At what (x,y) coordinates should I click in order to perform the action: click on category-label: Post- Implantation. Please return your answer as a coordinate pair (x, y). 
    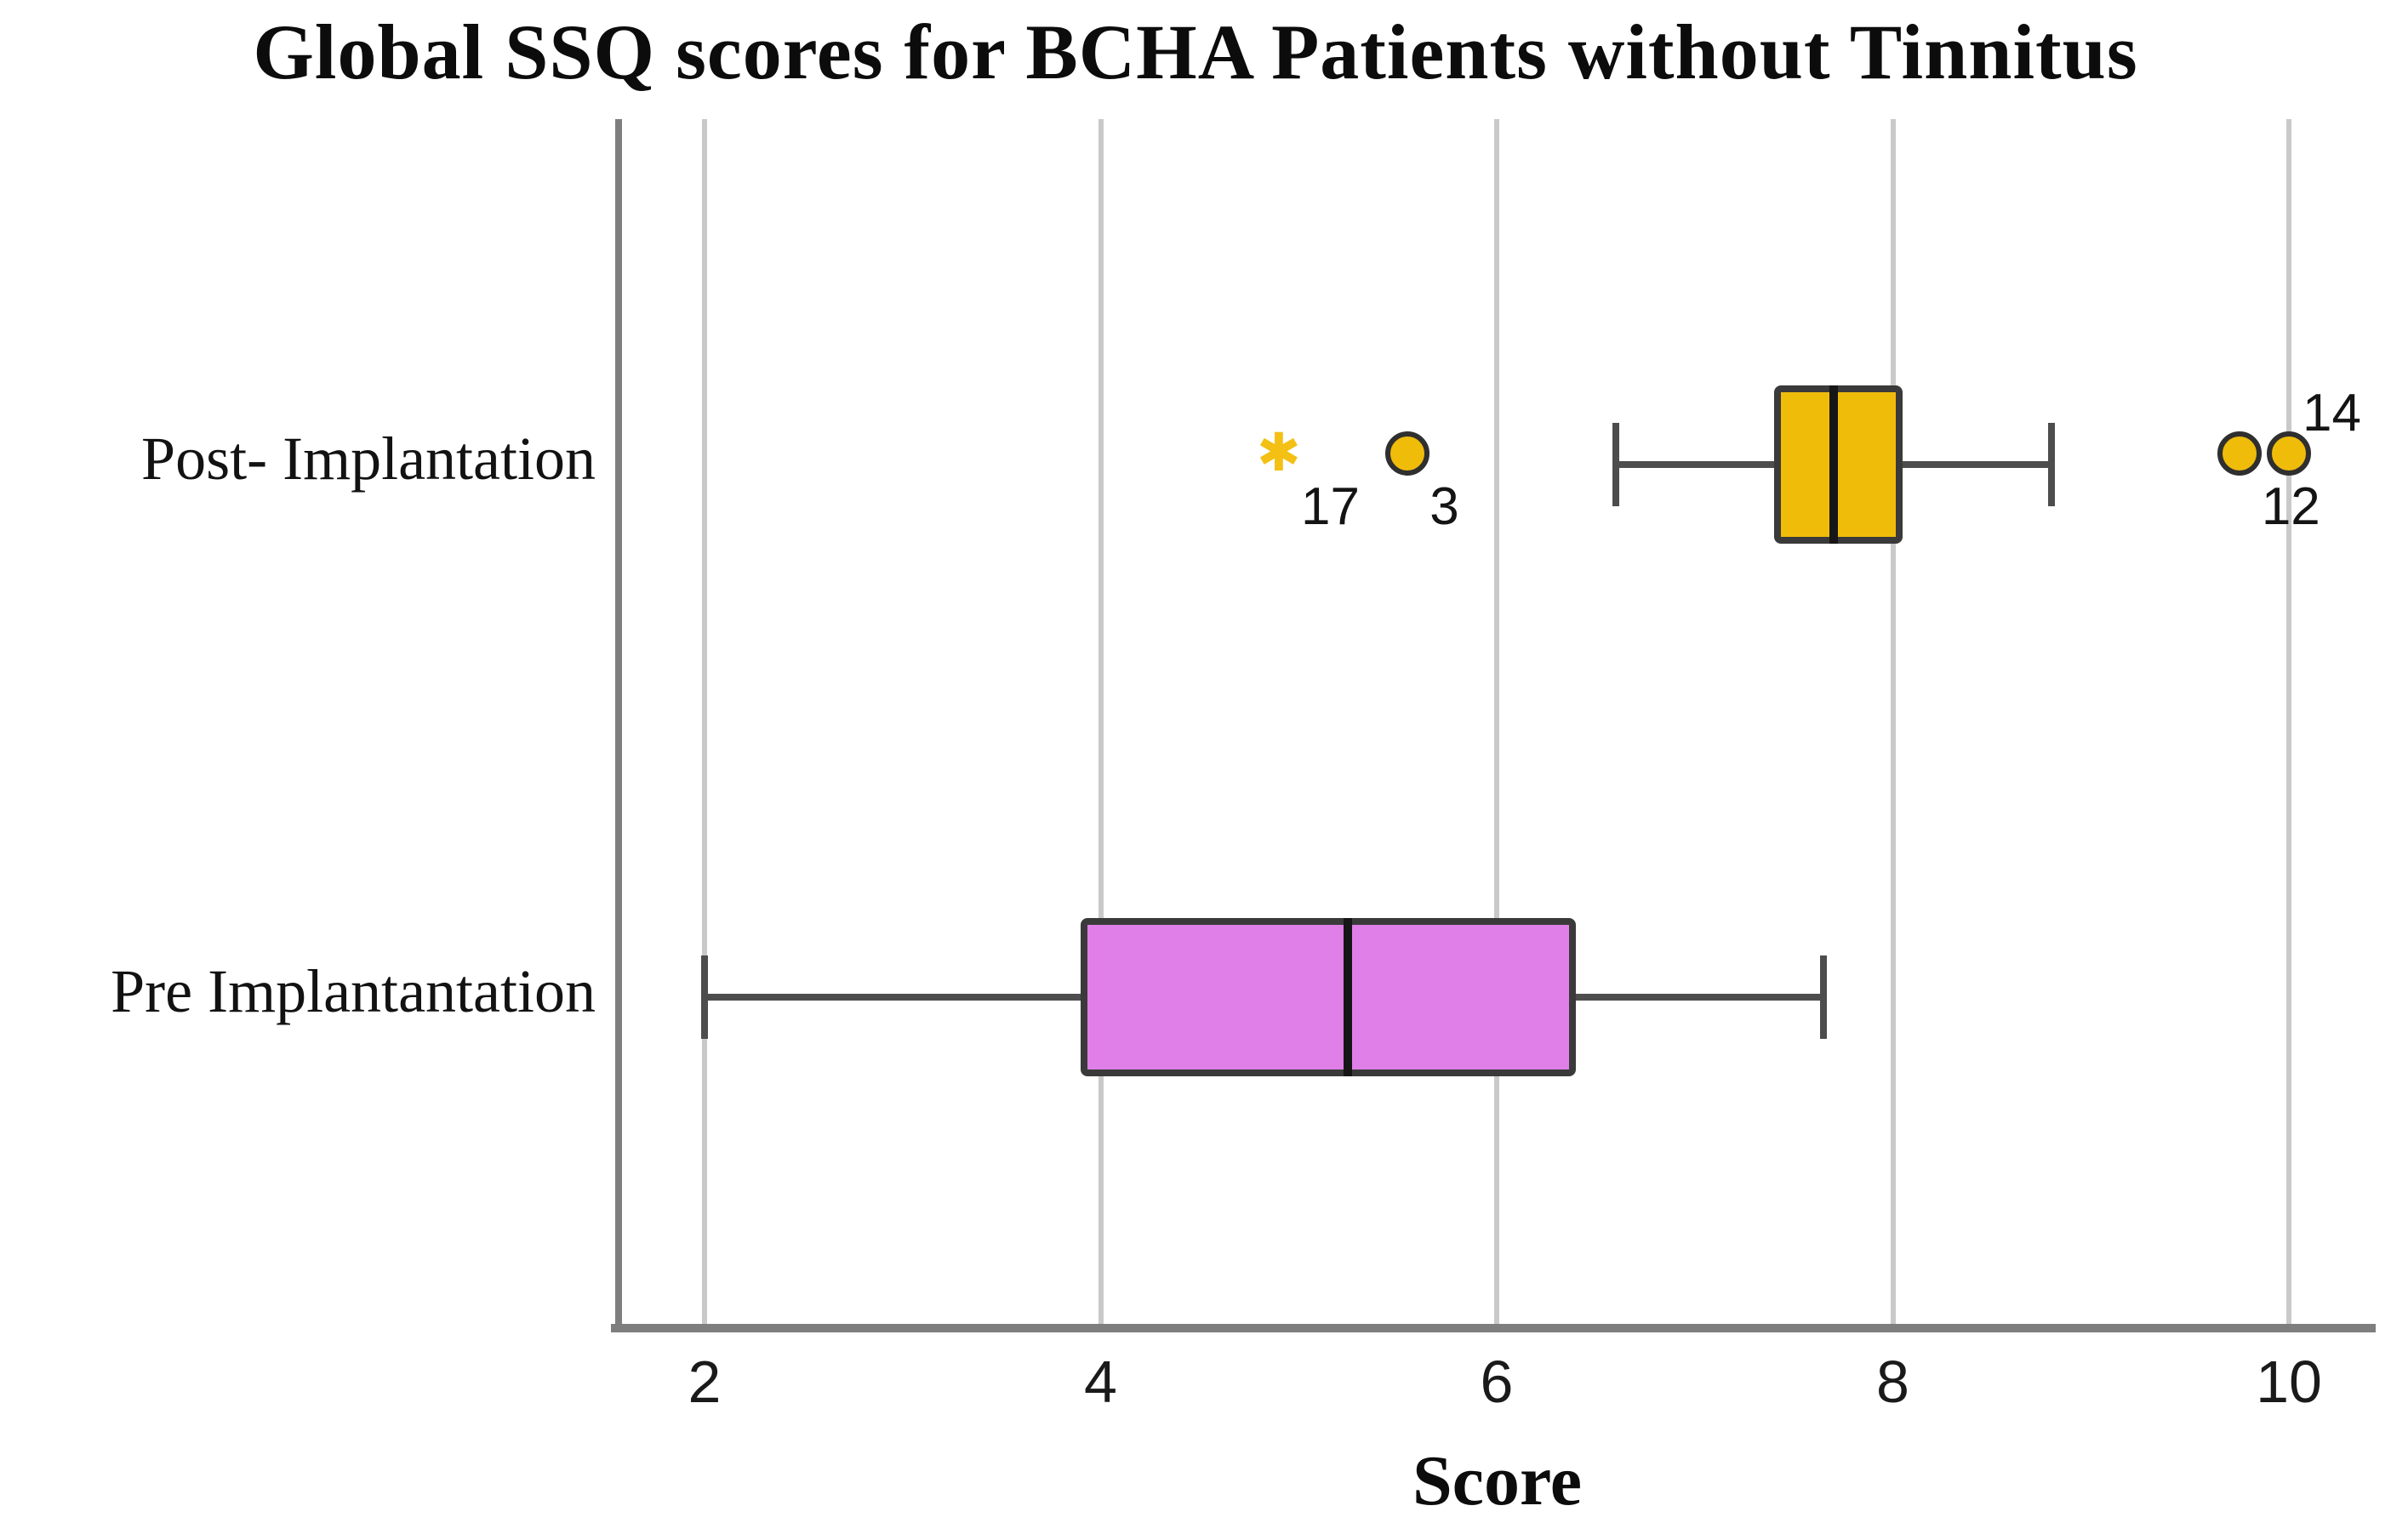
    Looking at the image, I should click on (369, 459).